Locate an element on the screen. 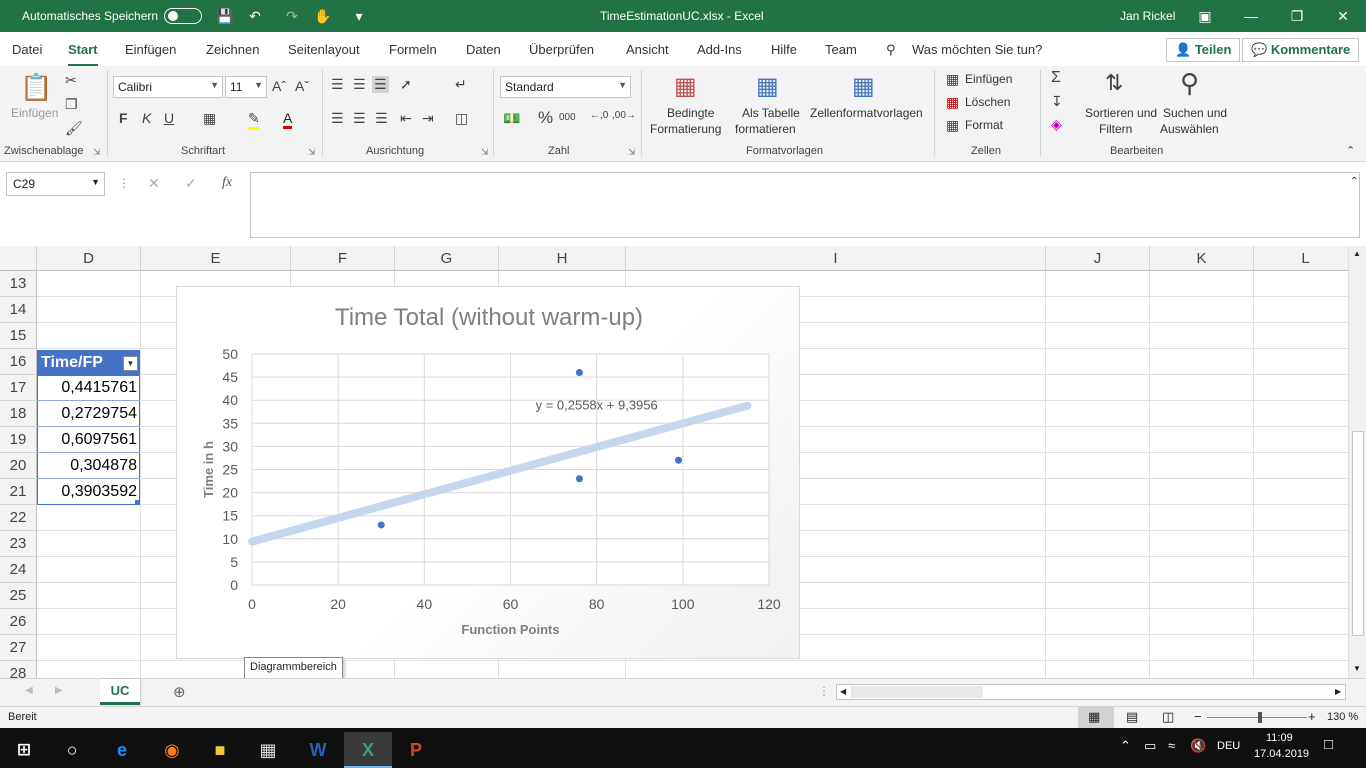 The image size is (1366, 768). zoom-level: 130 % is located at coordinates (1343, 717).